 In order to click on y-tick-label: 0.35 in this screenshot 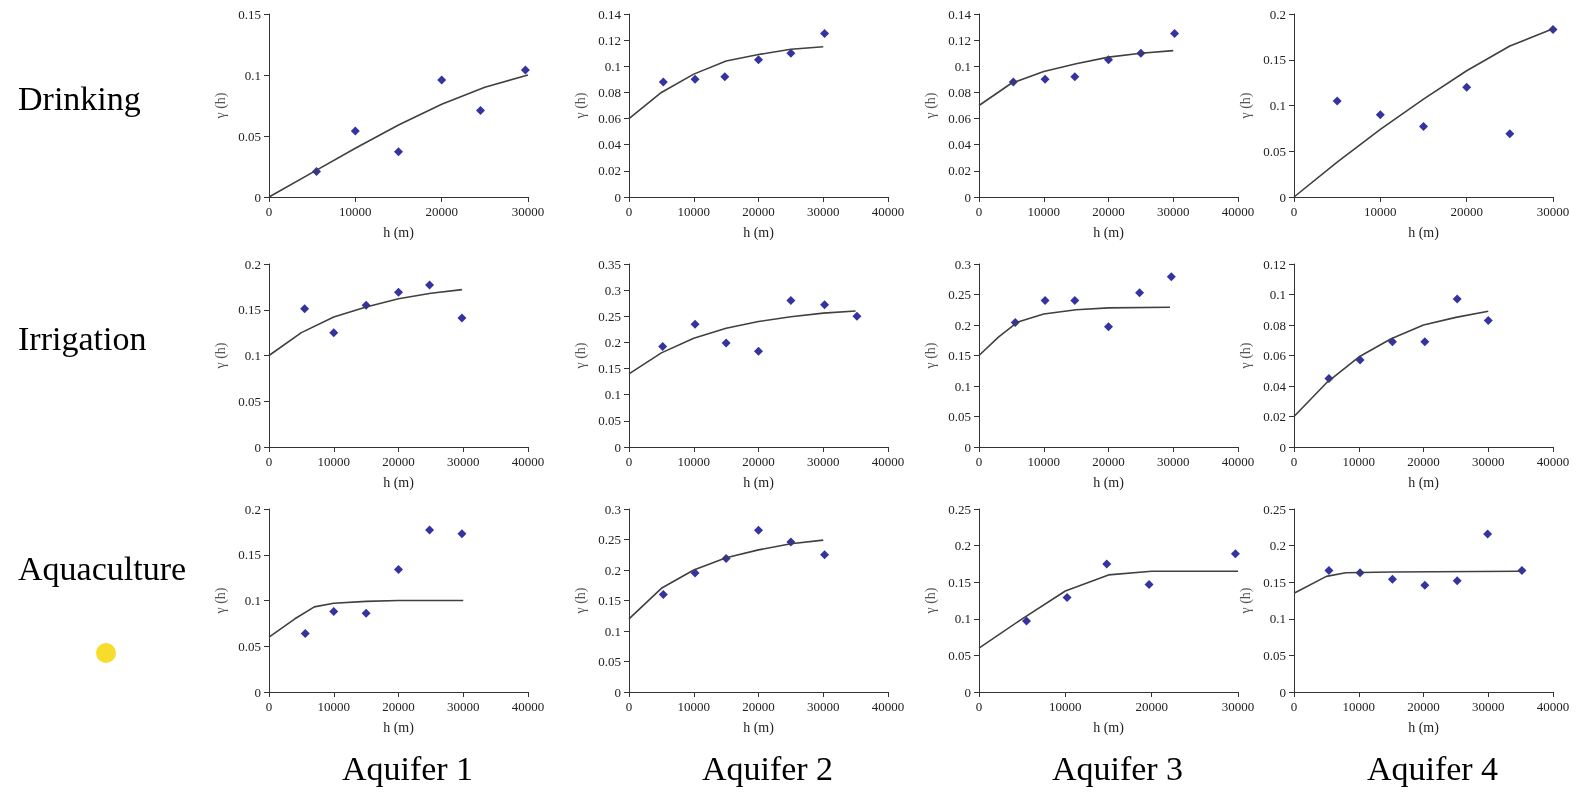, I will do `click(609, 264)`.